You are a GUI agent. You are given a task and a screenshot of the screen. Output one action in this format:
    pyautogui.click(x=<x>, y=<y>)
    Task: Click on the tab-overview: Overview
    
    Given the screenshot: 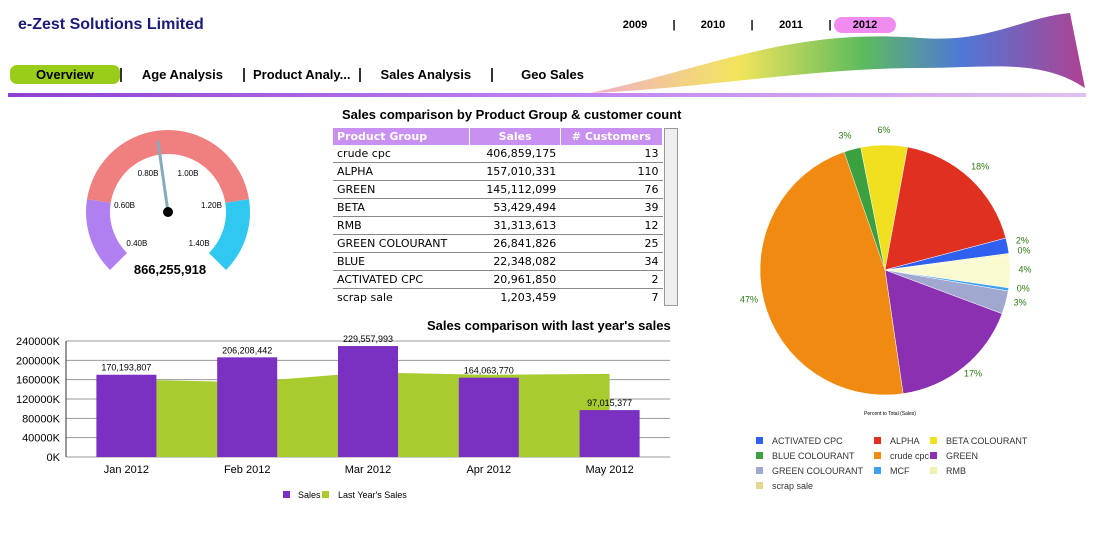 What is the action you would take?
    pyautogui.click(x=65, y=74)
    